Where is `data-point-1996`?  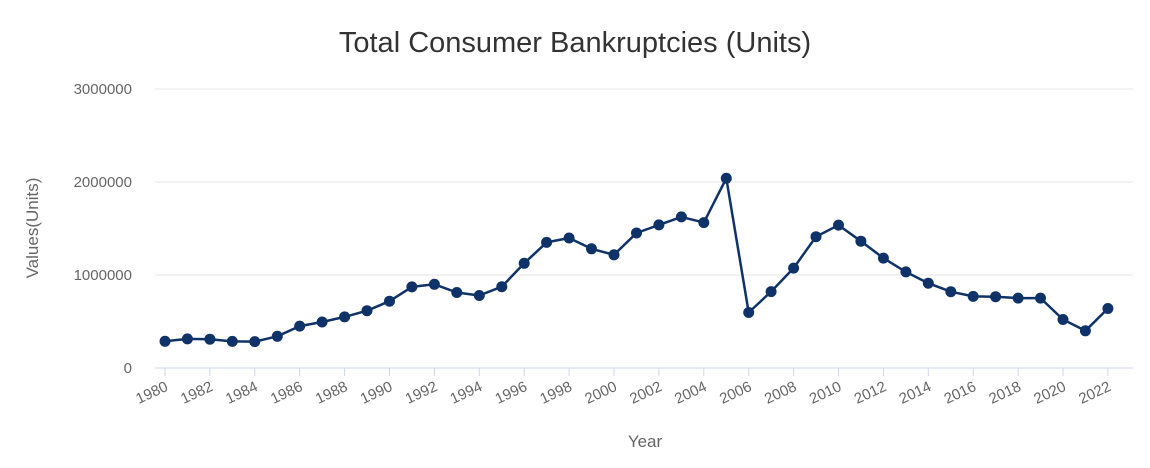
data-point-1996 is located at coordinates (524, 263).